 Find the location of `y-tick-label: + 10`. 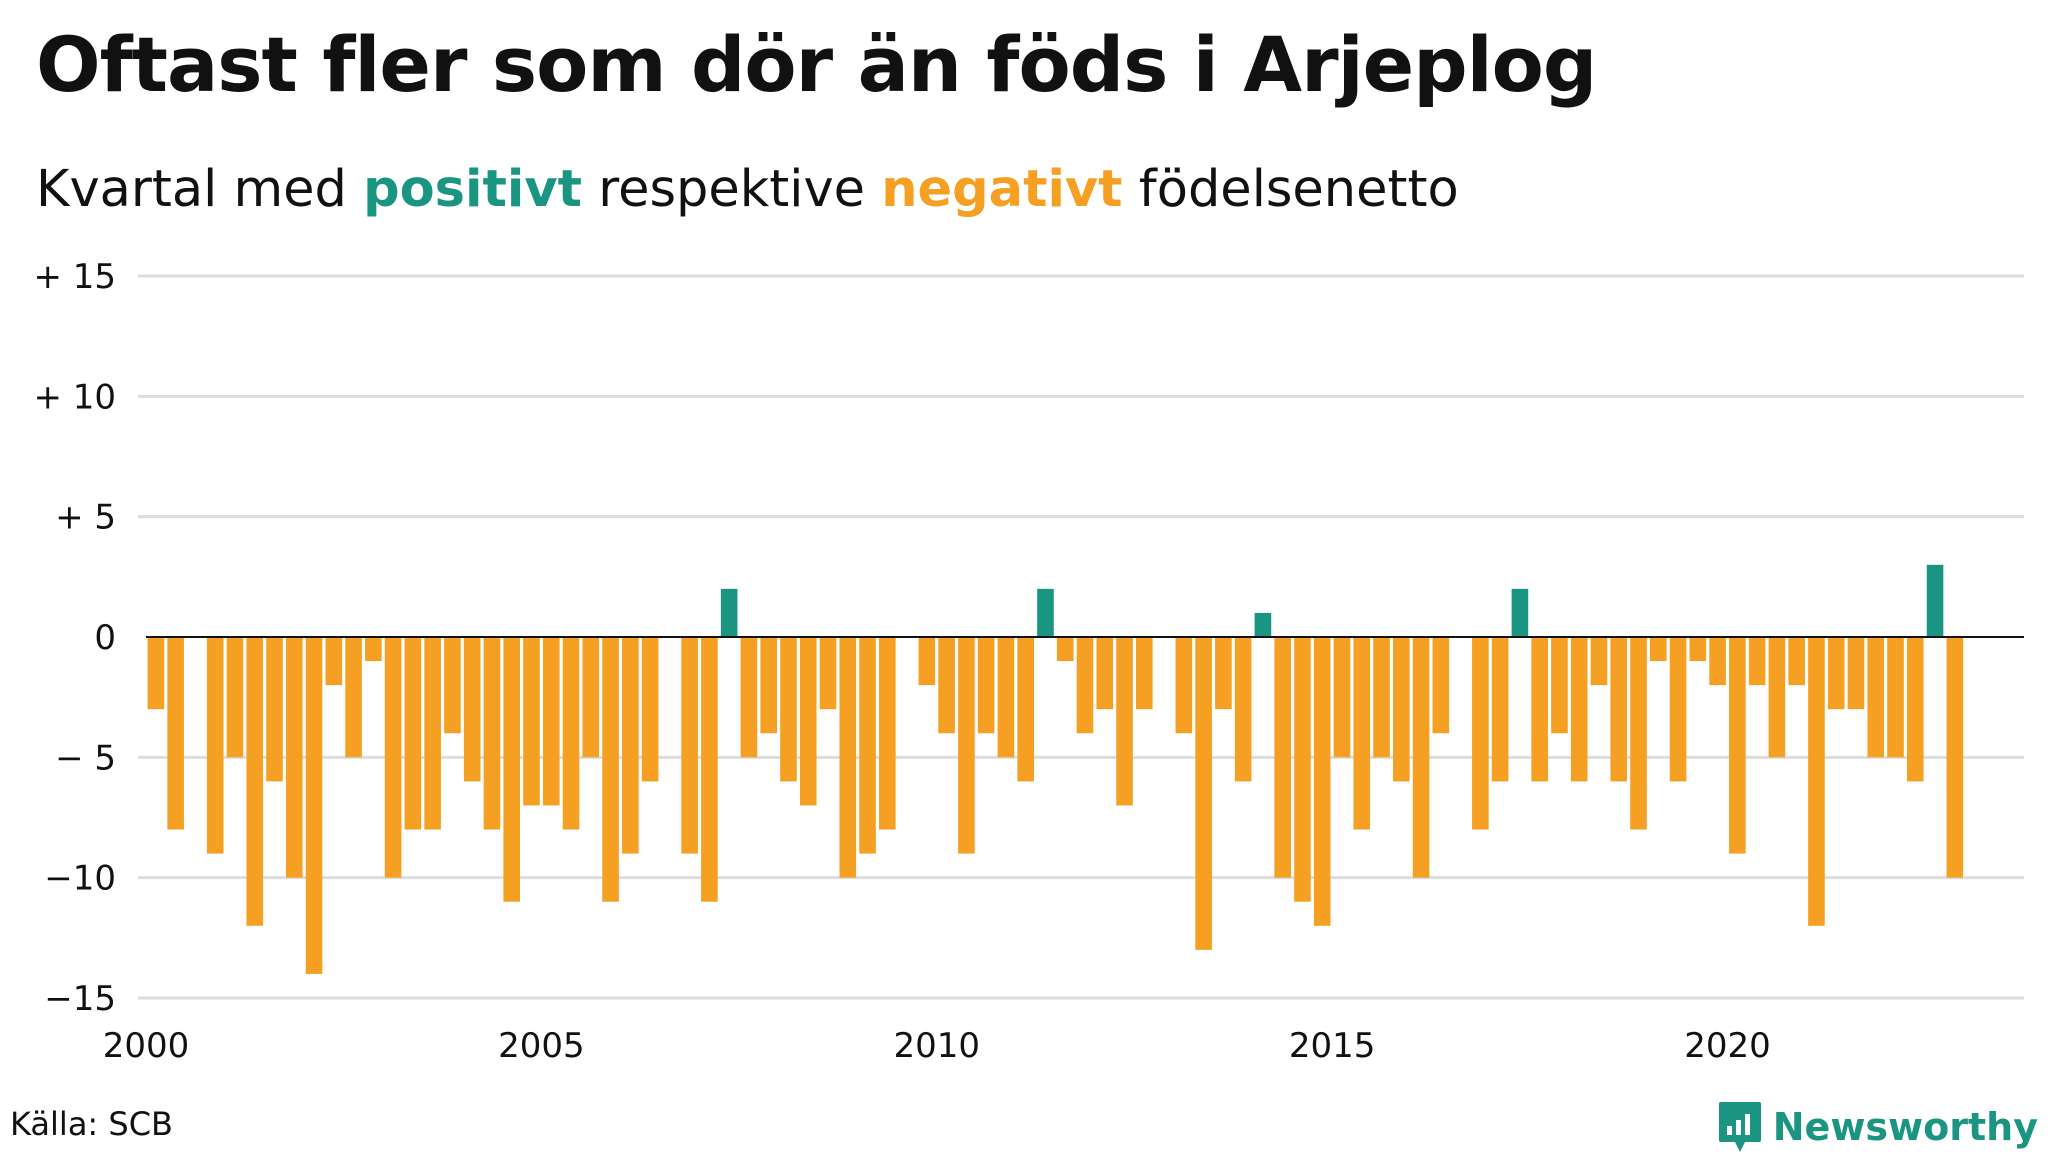

y-tick-label: + 10 is located at coordinates (74, 397).